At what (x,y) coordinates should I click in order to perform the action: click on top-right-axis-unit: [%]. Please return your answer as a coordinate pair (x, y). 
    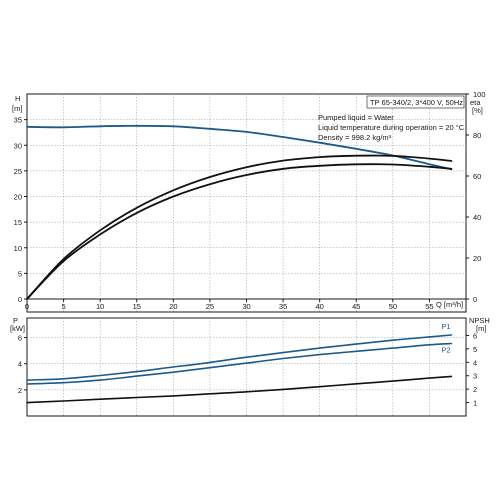
    Looking at the image, I should click on (477, 110).